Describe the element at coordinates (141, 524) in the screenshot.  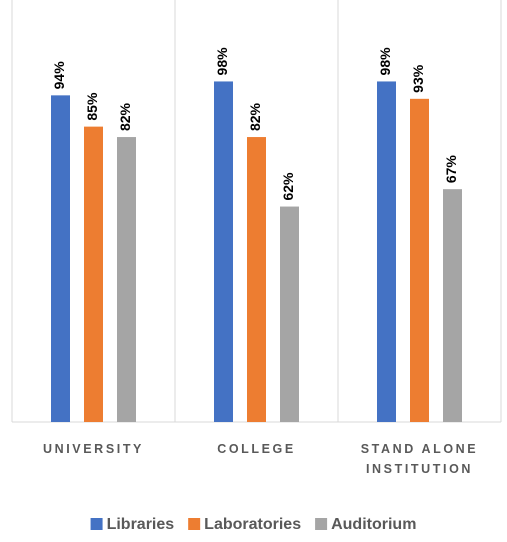
I see `legend-label: Libraries` at that location.